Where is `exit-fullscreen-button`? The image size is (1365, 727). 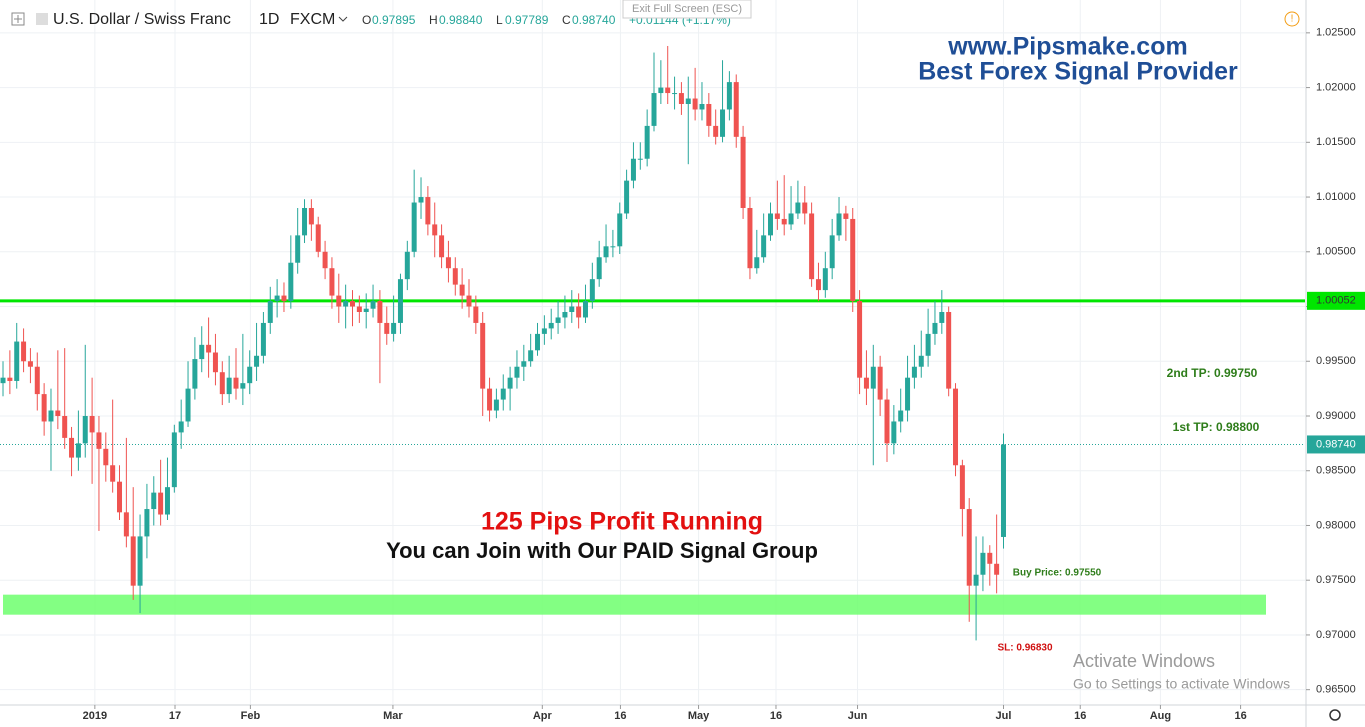 exit-fullscreen-button is located at coordinates (687, 9).